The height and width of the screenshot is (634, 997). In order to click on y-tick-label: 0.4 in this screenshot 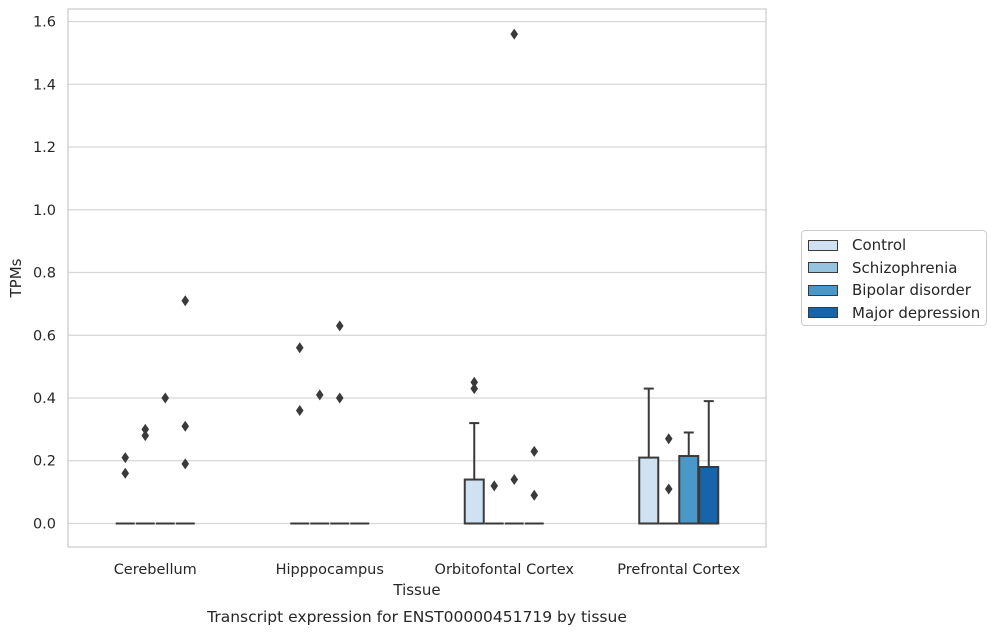, I will do `click(44, 399)`.